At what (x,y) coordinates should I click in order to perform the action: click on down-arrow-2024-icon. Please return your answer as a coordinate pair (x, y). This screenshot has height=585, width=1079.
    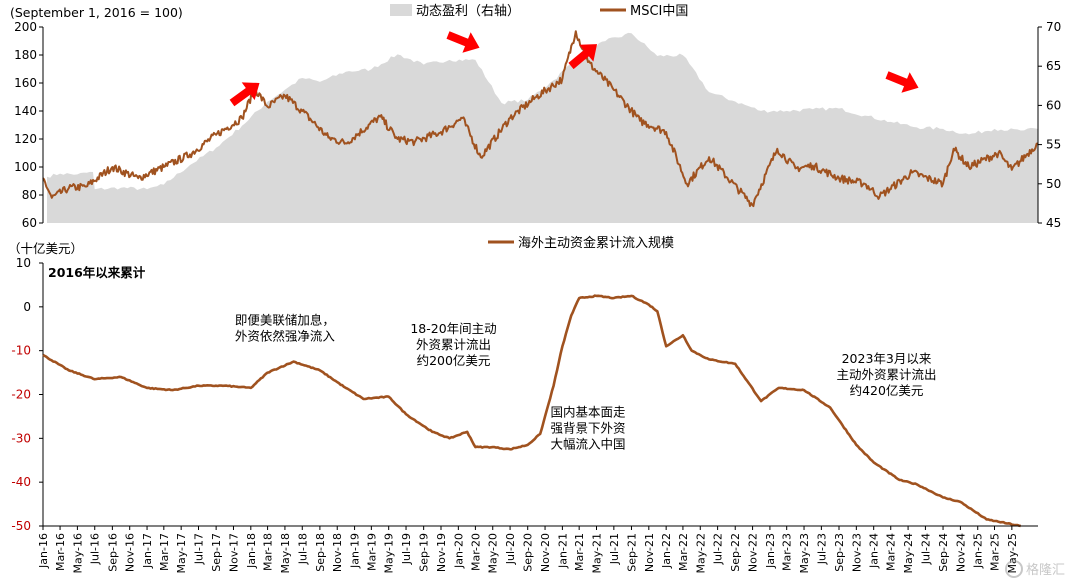
    Looking at the image, I should click on (902, 82).